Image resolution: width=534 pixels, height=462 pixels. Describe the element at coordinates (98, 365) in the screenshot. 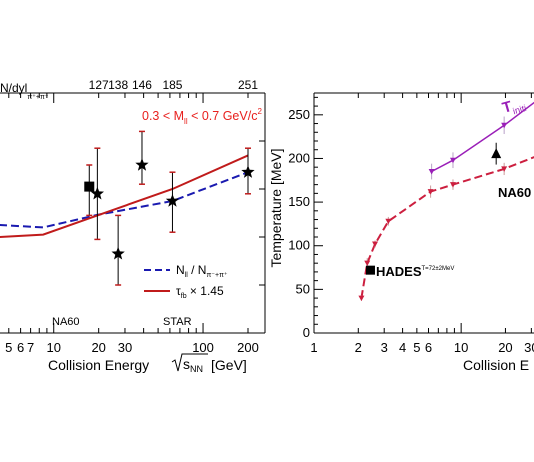

I see `left-x-axis-title: Collision Energy` at that location.